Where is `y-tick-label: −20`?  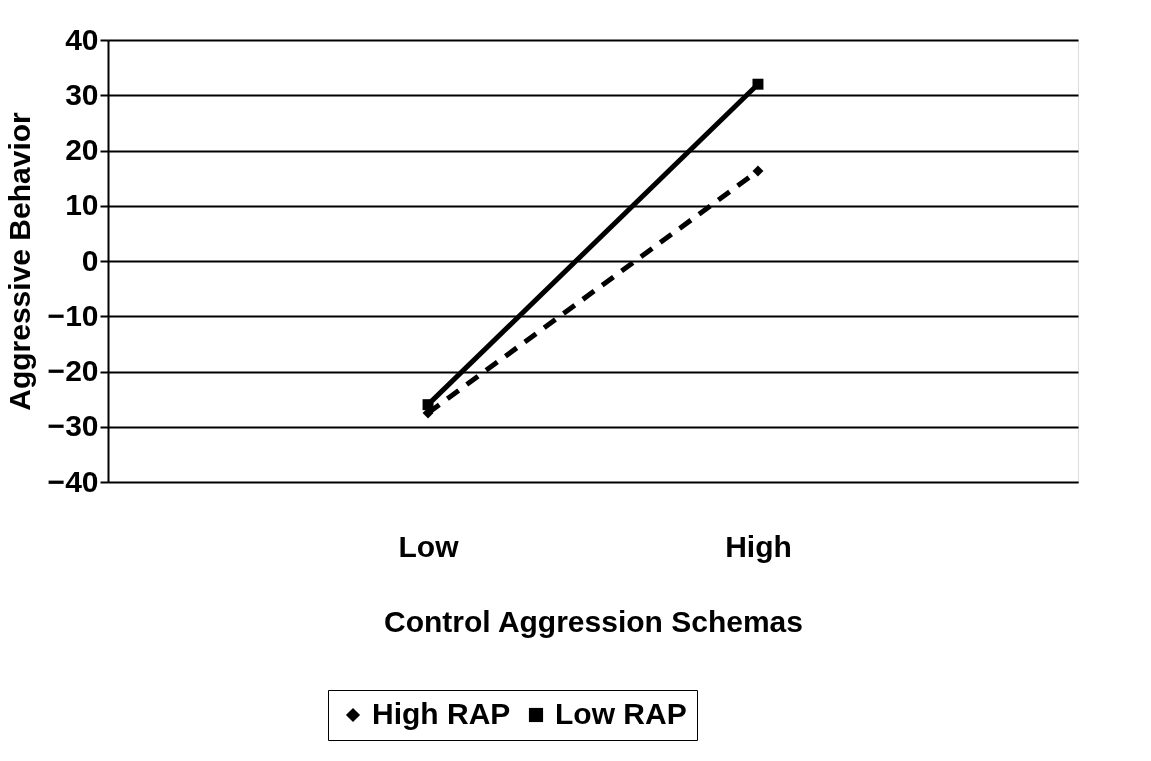 y-tick-label: −20 is located at coordinates (73, 370).